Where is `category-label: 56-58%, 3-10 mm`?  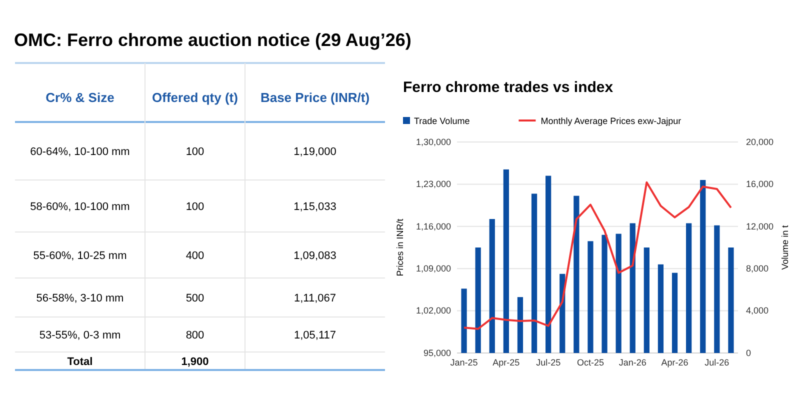 category-label: 56-58%, 3-10 mm is located at coordinates (80, 298).